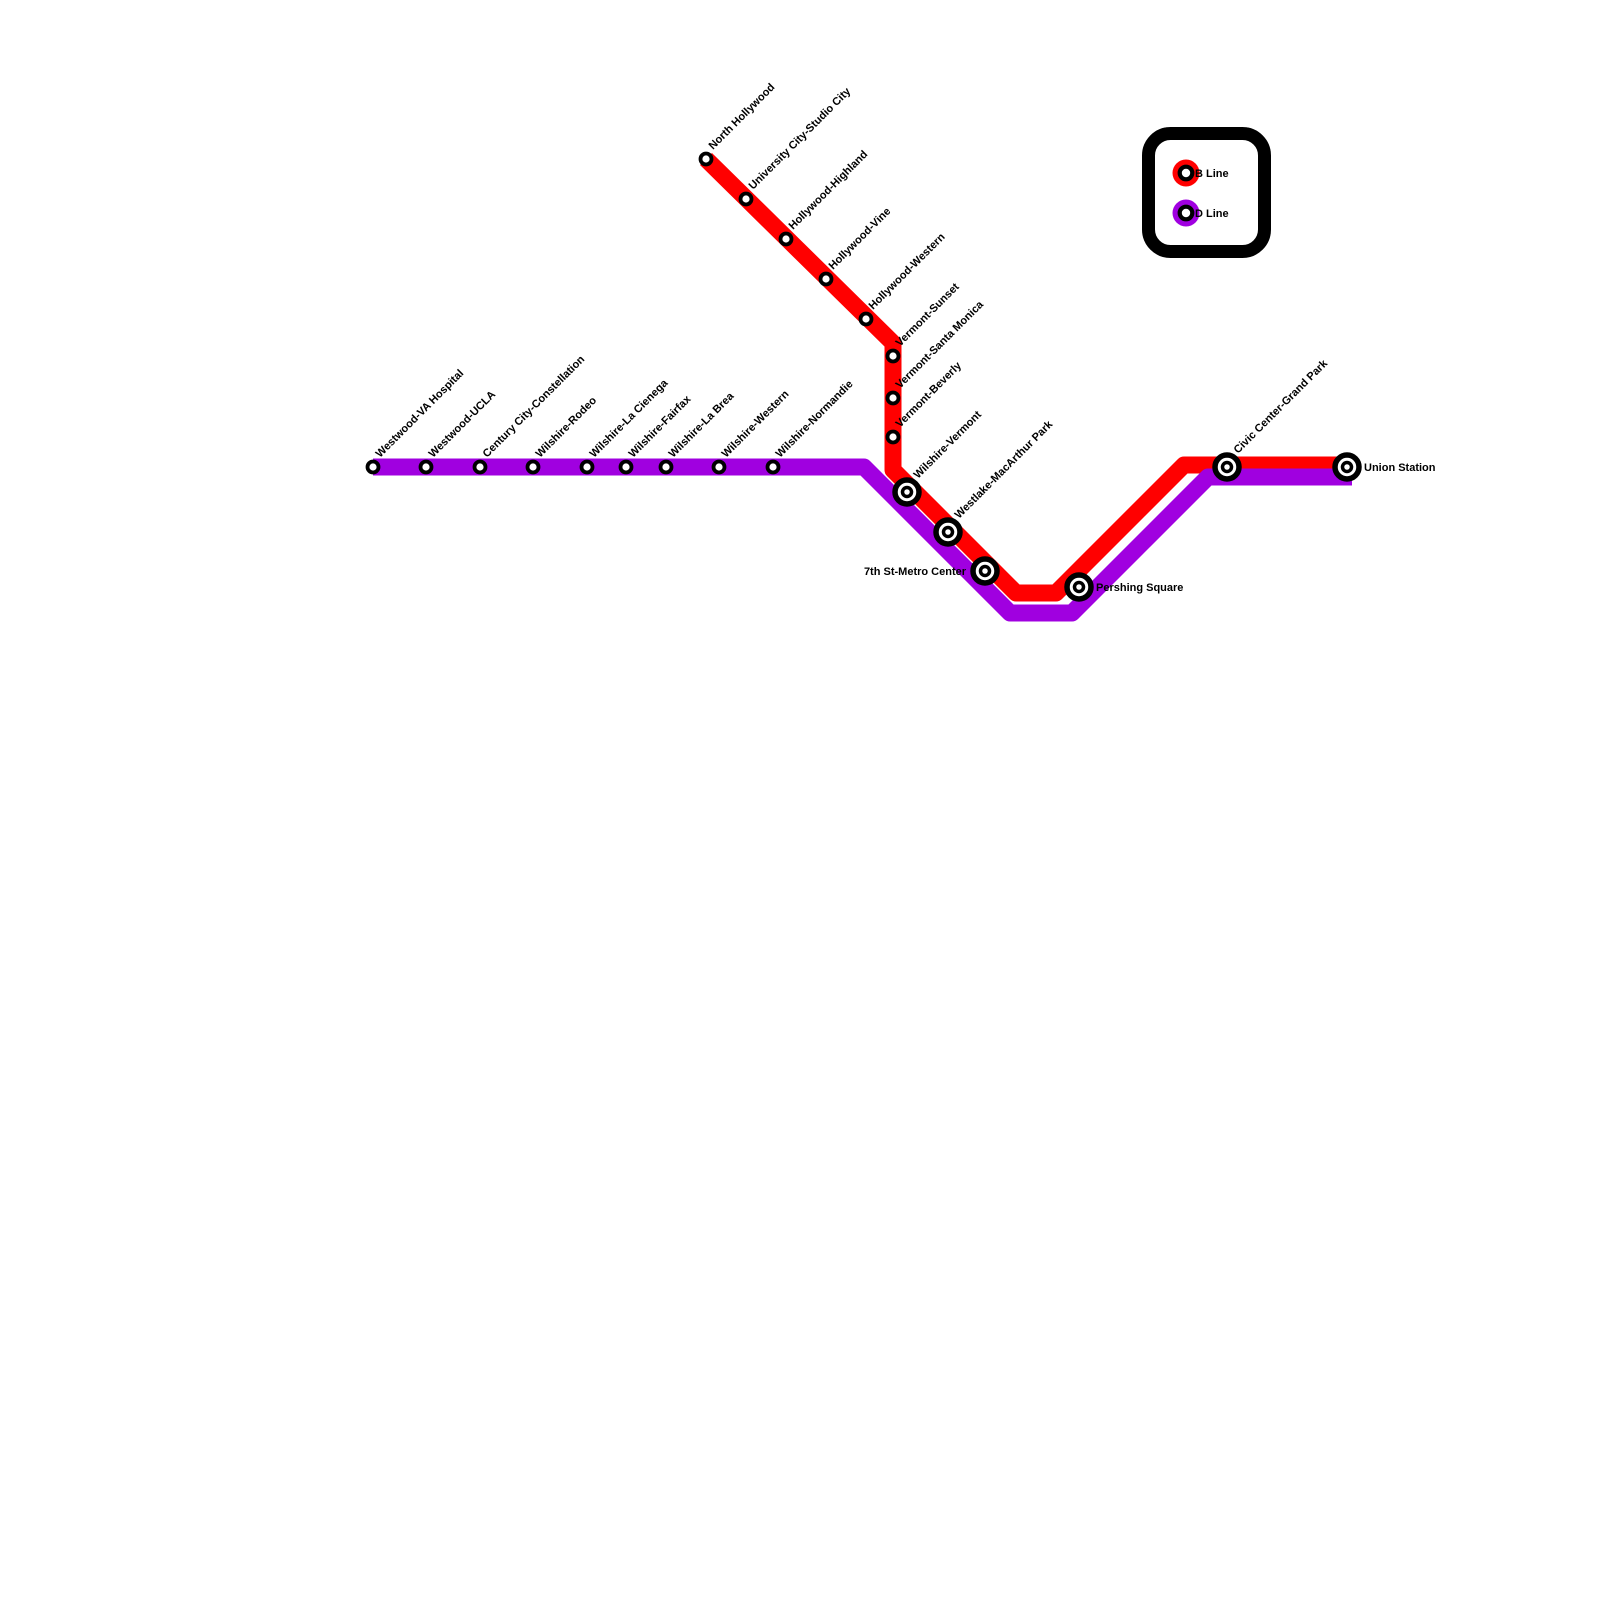  I want to click on station-marker-wilshire-western, so click(719, 467).